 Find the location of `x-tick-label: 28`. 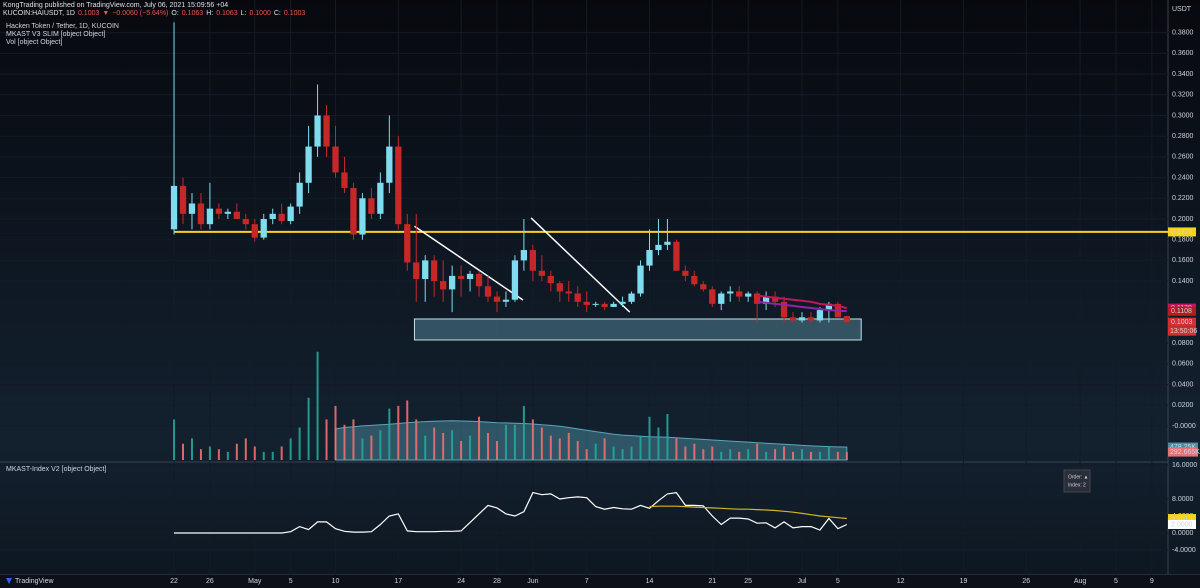

x-tick-label: 28 is located at coordinates (497, 581).